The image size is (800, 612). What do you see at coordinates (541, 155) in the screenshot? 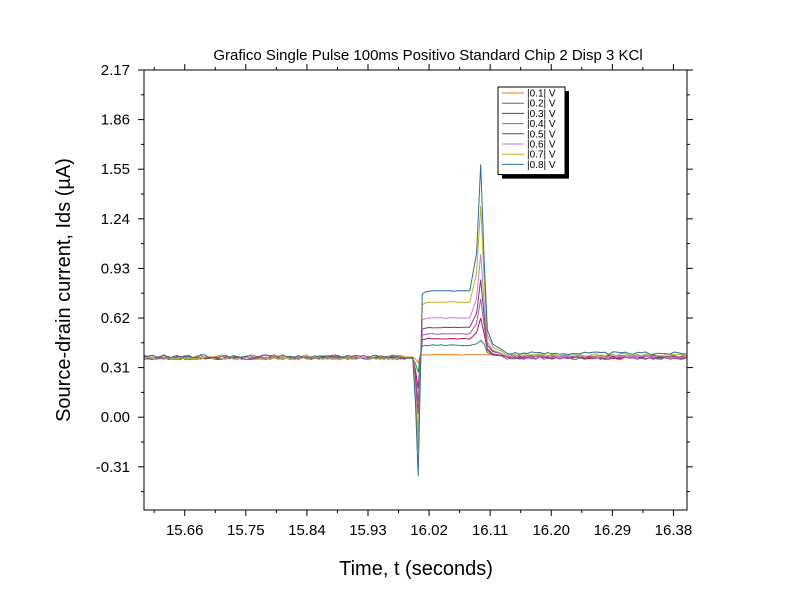
I see `legend-label: |0.7| V` at bounding box center [541, 155].